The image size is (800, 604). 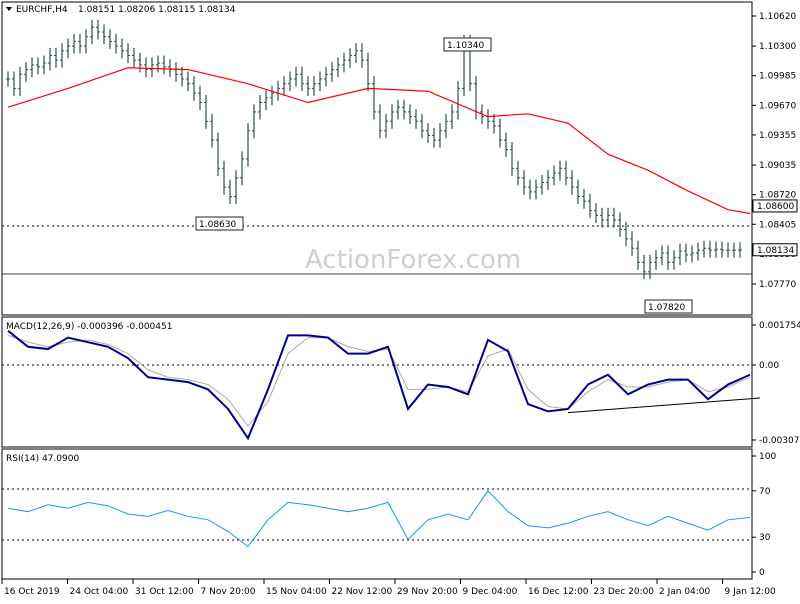 I want to click on macd-title: MACD(12,26,9) -0.000396 -0.000451, so click(x=89, y=327).